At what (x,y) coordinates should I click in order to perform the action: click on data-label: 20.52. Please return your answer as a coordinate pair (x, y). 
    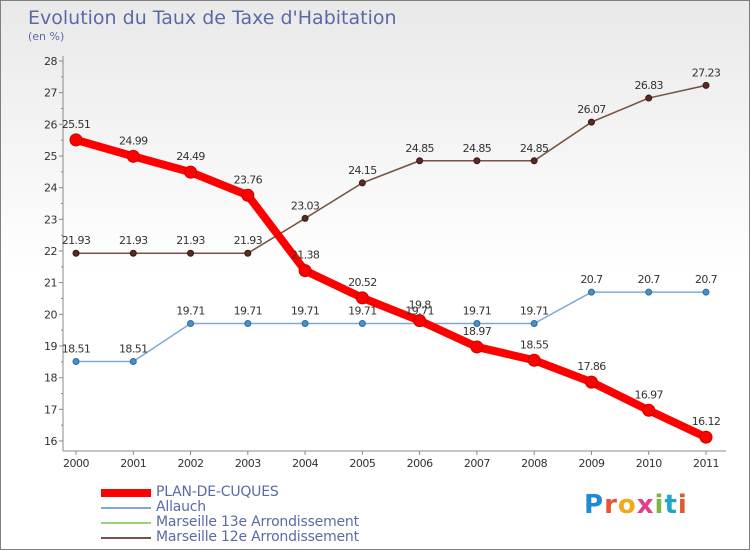
    Looking at the image, I should click on (362, 282).